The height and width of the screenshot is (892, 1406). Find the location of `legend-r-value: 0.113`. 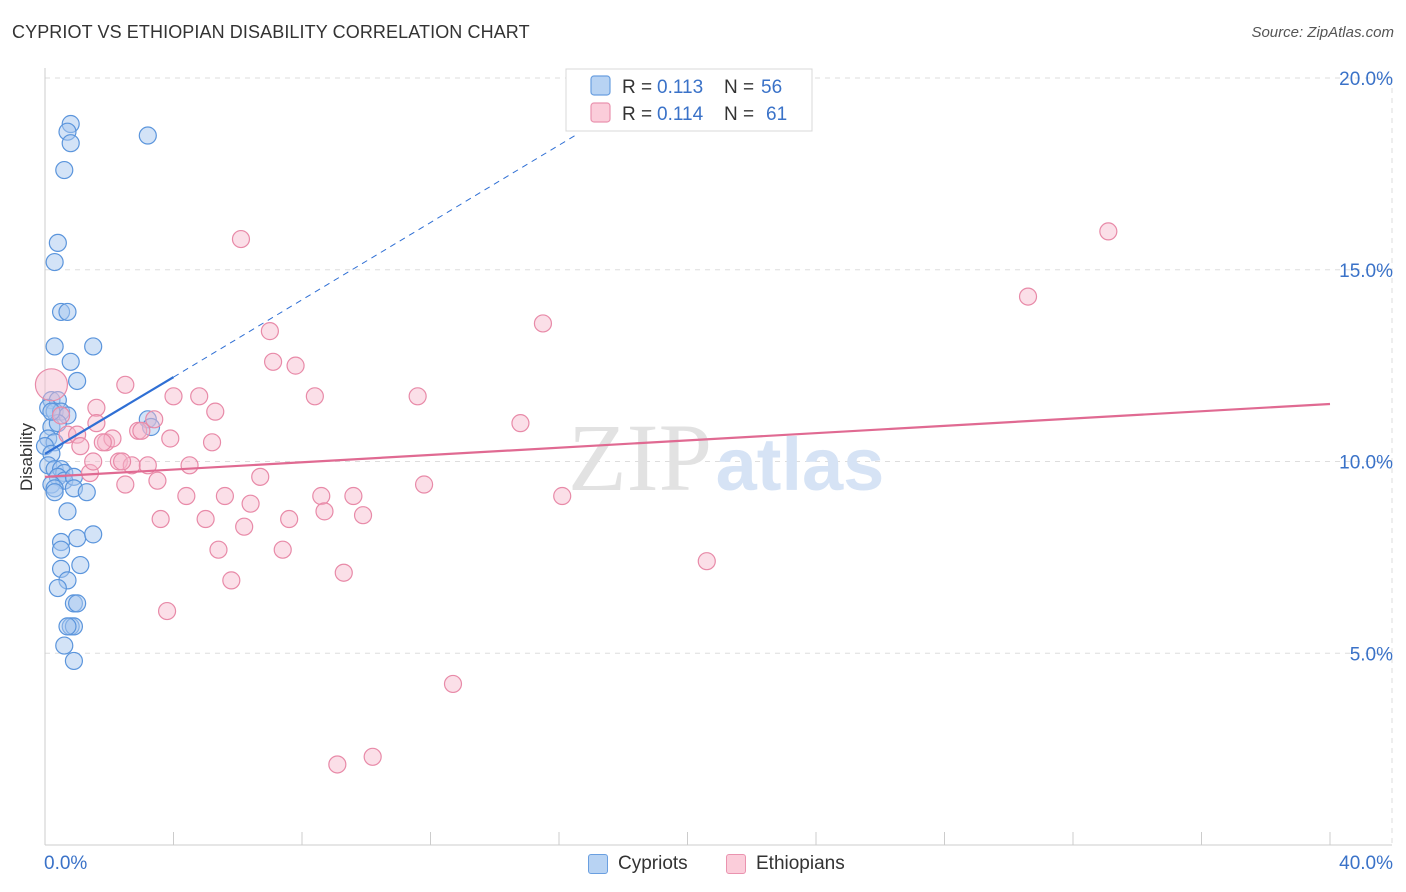

legend-r-value: 0.113 is located at coordinates (680, 87).